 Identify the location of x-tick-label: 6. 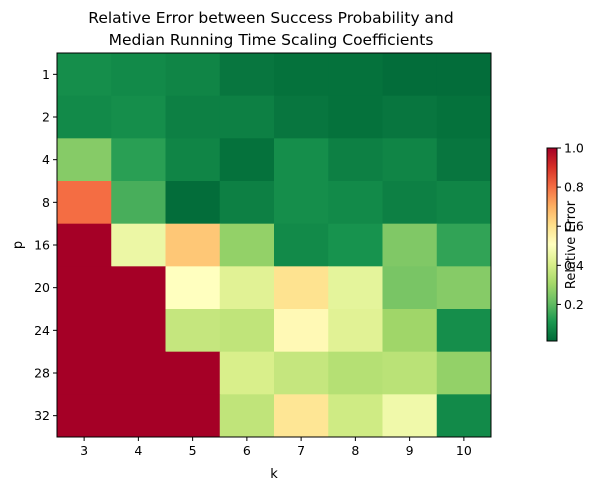
(247, 450).